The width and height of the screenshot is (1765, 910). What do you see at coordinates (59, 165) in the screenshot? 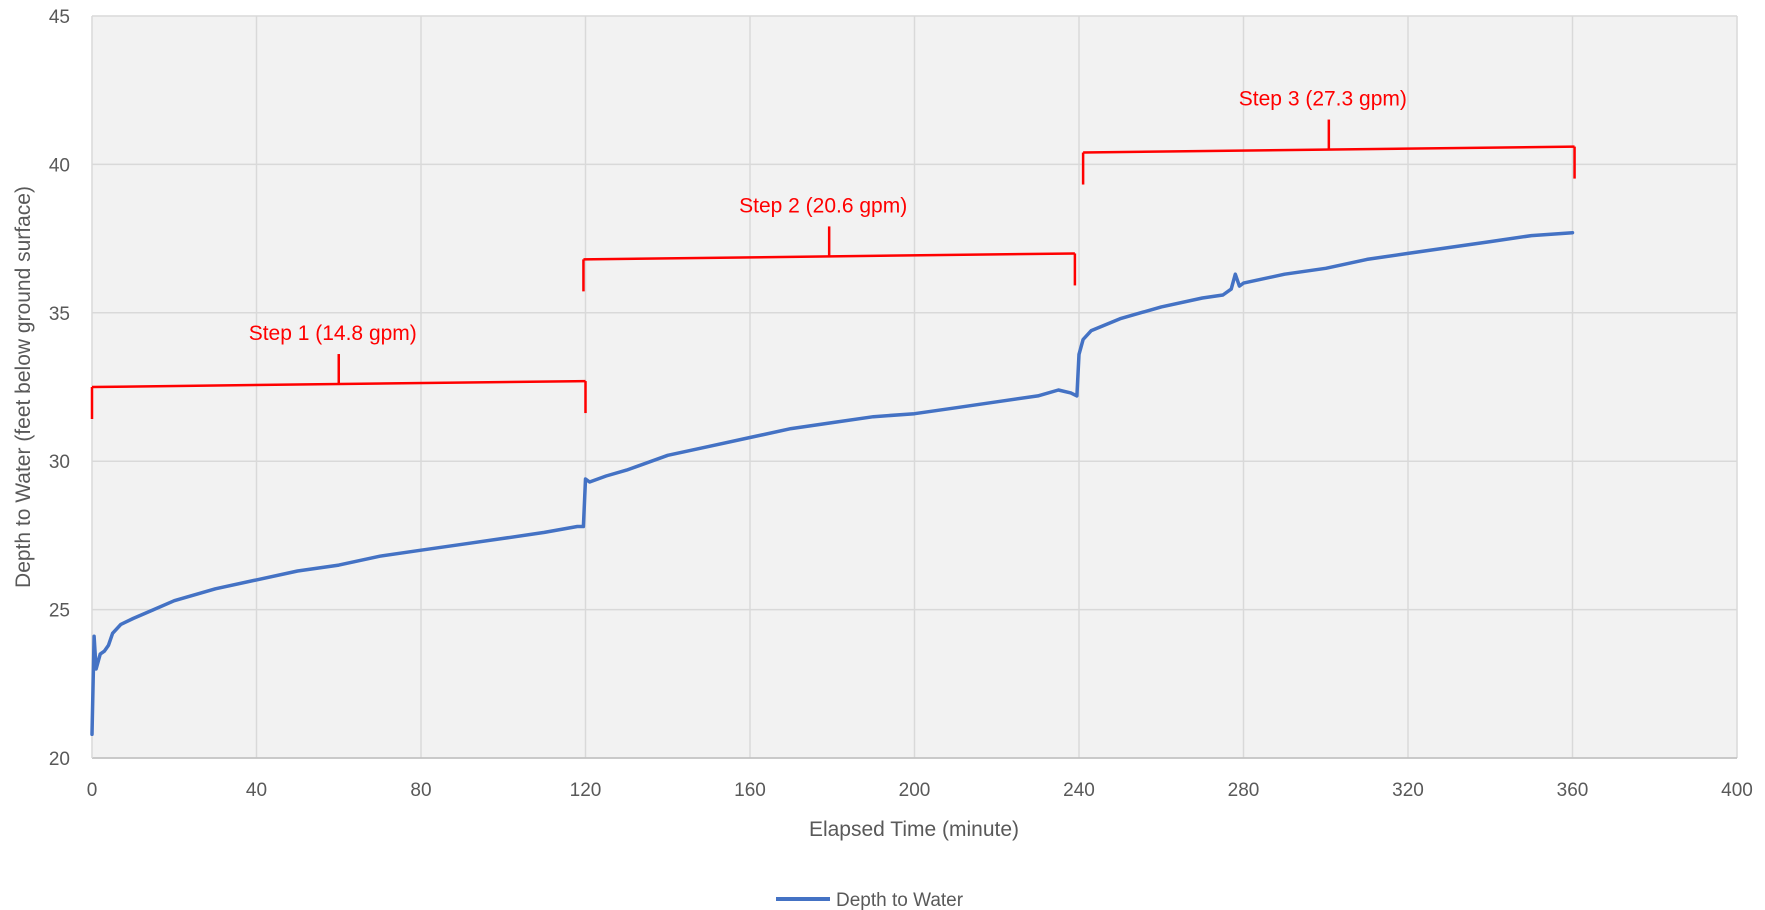
I see `y-tick-label: 40` at bounding box center [59, 165].